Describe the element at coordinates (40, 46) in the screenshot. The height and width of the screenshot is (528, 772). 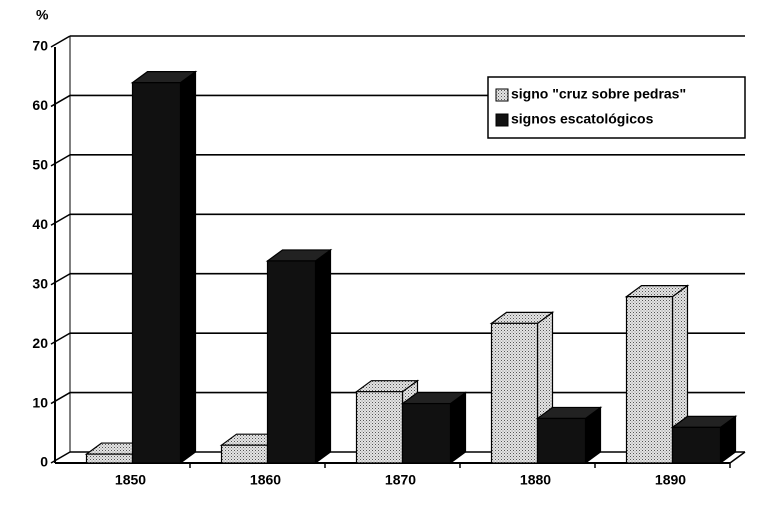
I see `y-tick-label: 70` at that location.